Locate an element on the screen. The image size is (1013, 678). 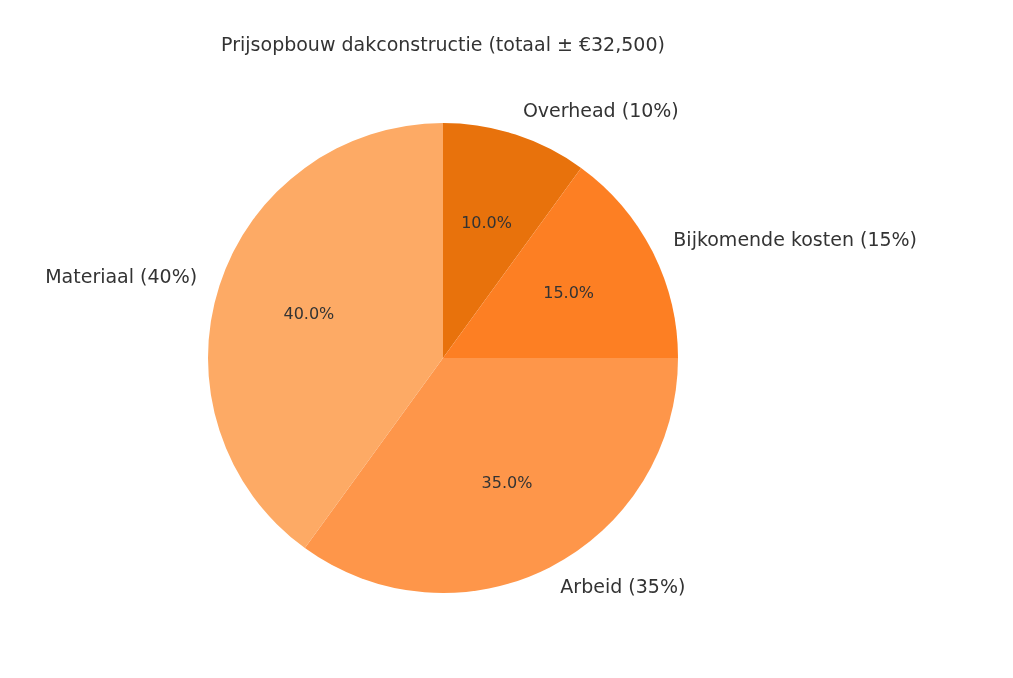
data-label: 35.0% is located at coordinates (507, 482).